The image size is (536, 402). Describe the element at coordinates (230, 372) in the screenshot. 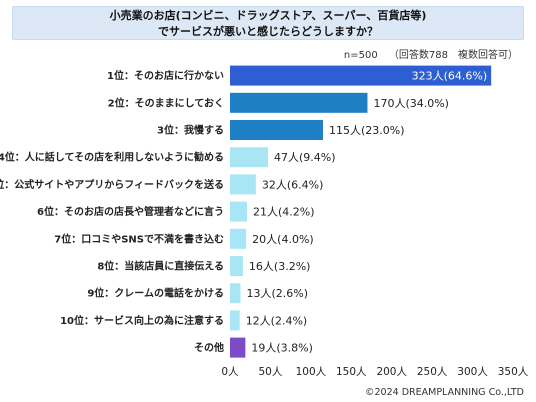

I see `x-tick-label: 0人` at that location.